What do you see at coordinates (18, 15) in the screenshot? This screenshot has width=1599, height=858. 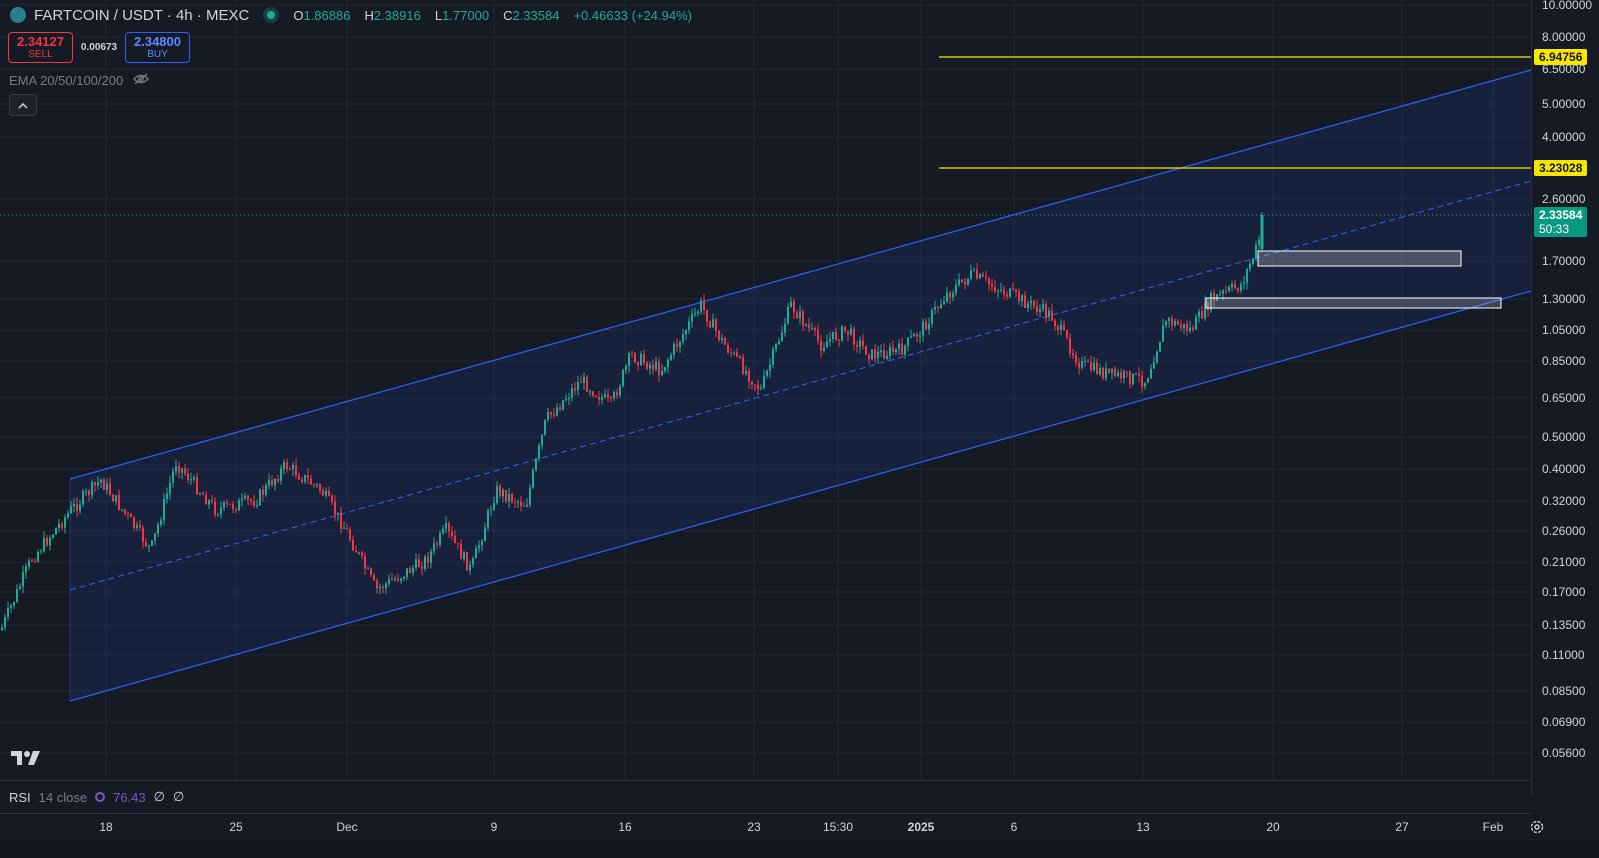 I see `symbol-logo-icon` at bounding box center [18, 15].